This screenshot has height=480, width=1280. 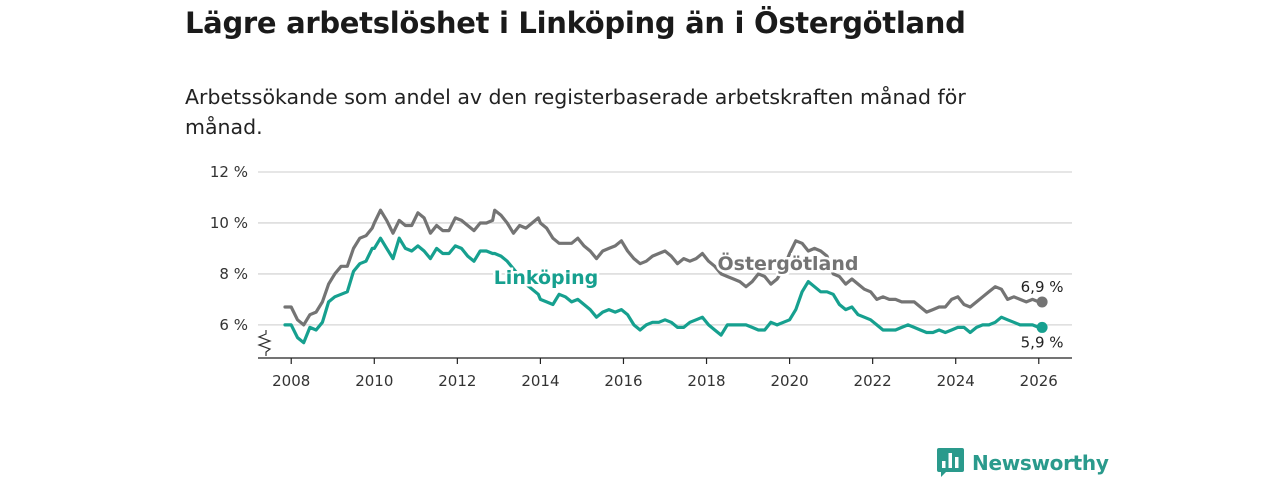 I want to click on y-axis-ticks: 6 % 8 % 10 % 12 %, so click(x=229, y=248).